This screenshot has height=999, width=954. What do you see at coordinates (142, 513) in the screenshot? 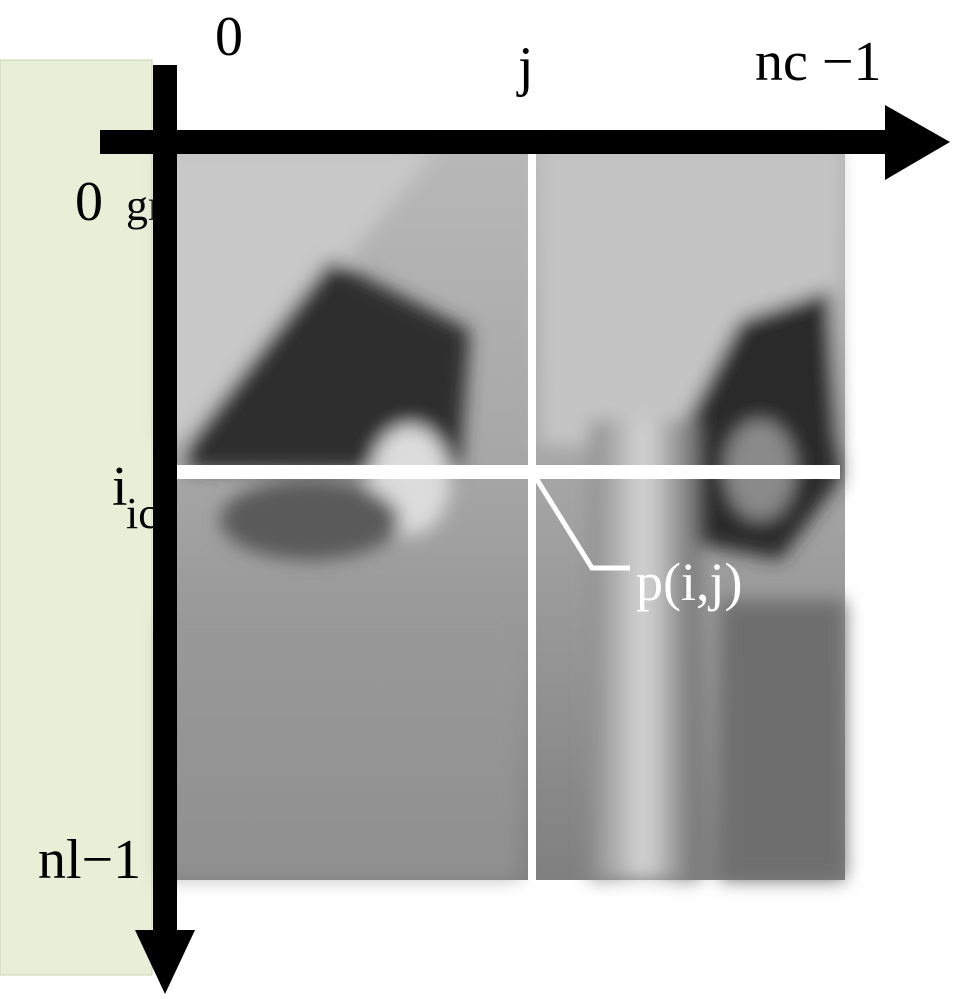
I see `side-text: ic` at bounding box center [142, 513].